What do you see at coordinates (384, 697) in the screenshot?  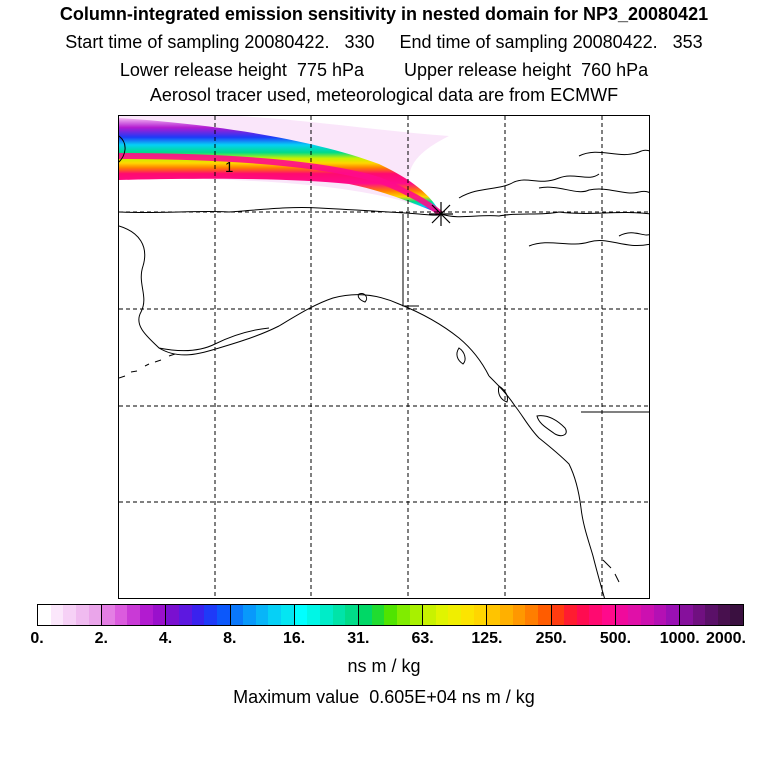 I see `maximum-value-label: Maximum value 0.605E+04 ns m / kg` at bounding box center [384, 697].